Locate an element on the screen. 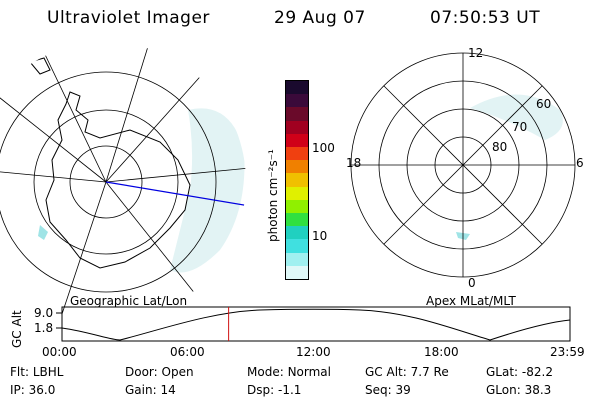 Image resolution: width=600 pixels, height=400 pixels. mlt-label-12: 12 is located at coordinates (476, 53).